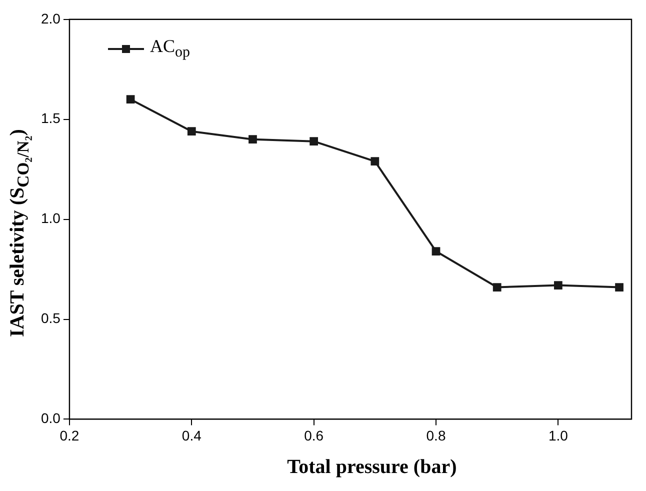  I want to click on y-tick-label: 0.0, so click(50, 418).